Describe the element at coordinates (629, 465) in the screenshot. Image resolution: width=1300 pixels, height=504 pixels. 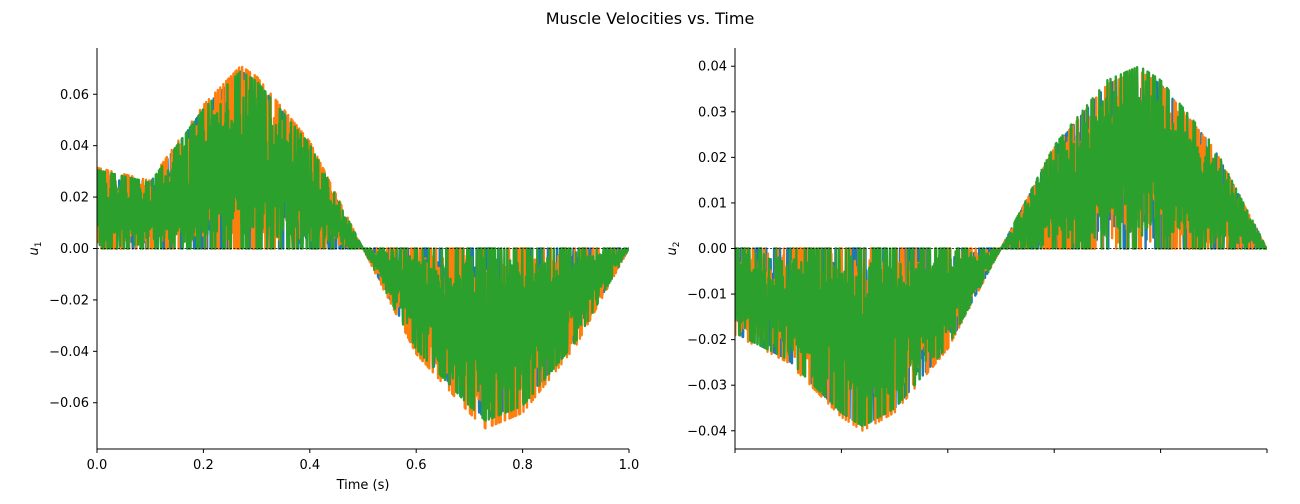
I see `x-tick-label: 1.0` at that location.